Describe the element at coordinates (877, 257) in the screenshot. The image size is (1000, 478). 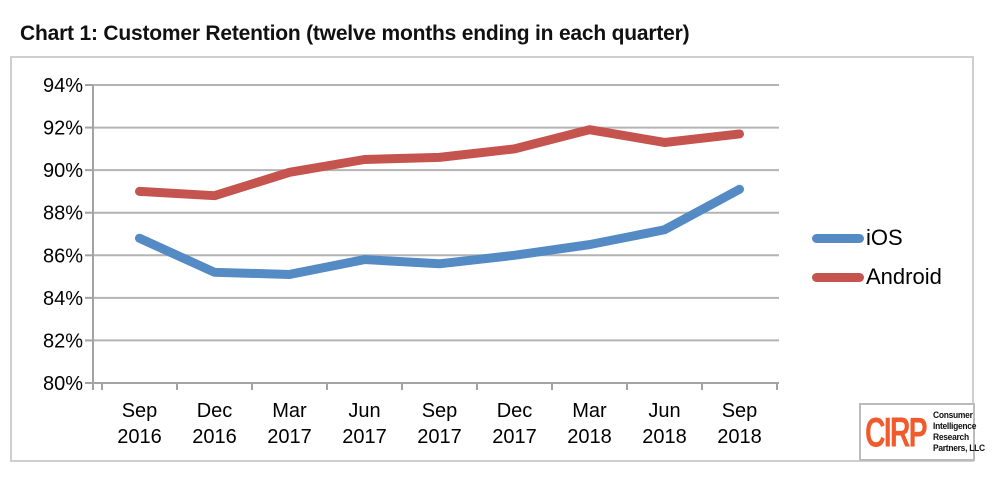
I see `chart-legend: iOS Android` at that location.